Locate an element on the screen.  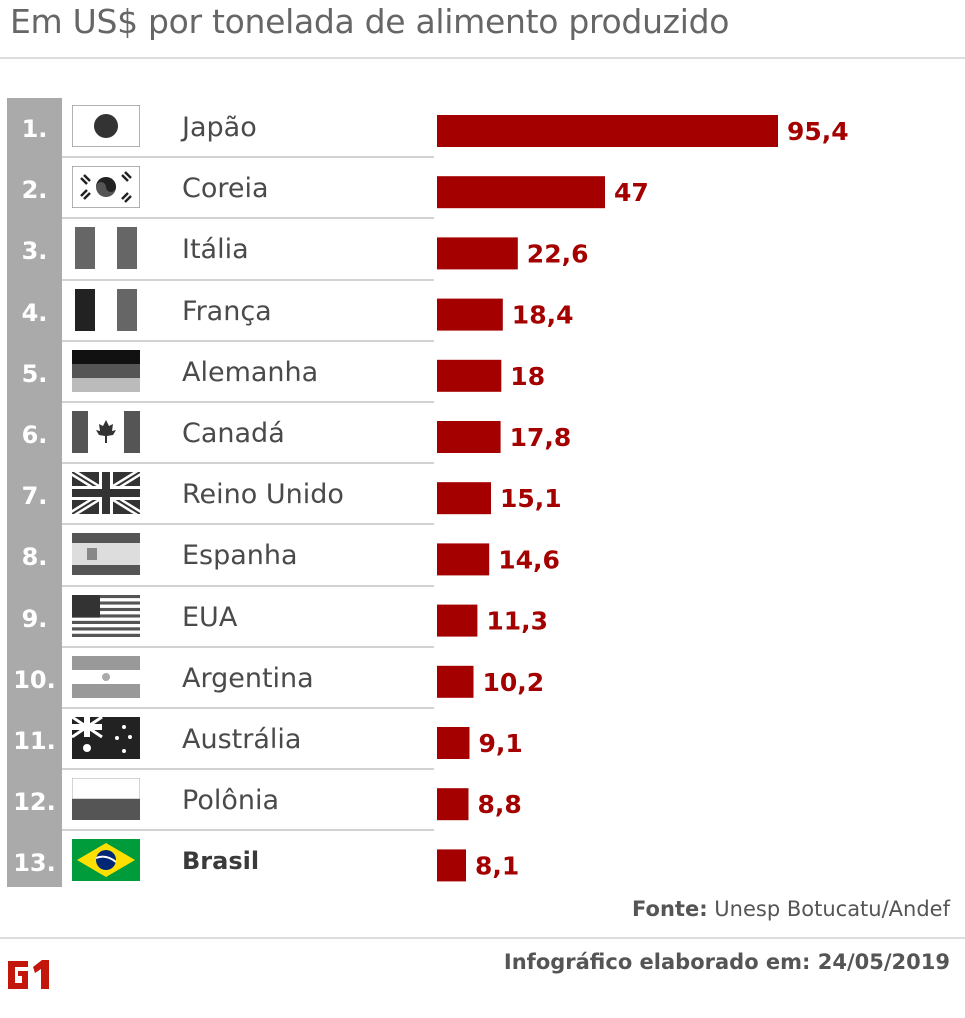
italy-flag-icon is located at coordinates (106, 248).